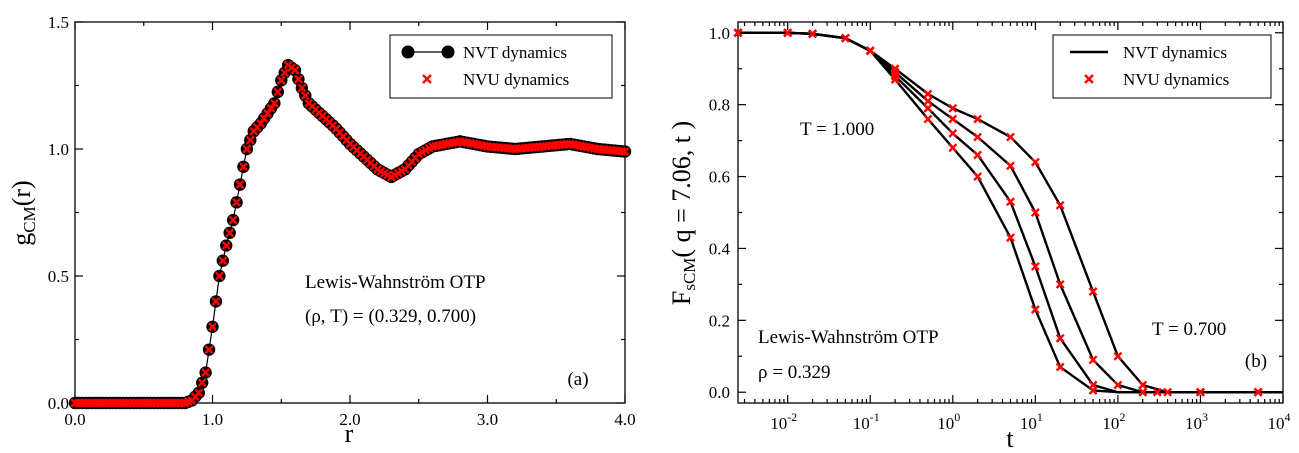 The image size is (1299, 453). Describe the element at coordinates (719, 33) in the screenshot. I see `panel-b-y-tick-label: 1.0` at that location.